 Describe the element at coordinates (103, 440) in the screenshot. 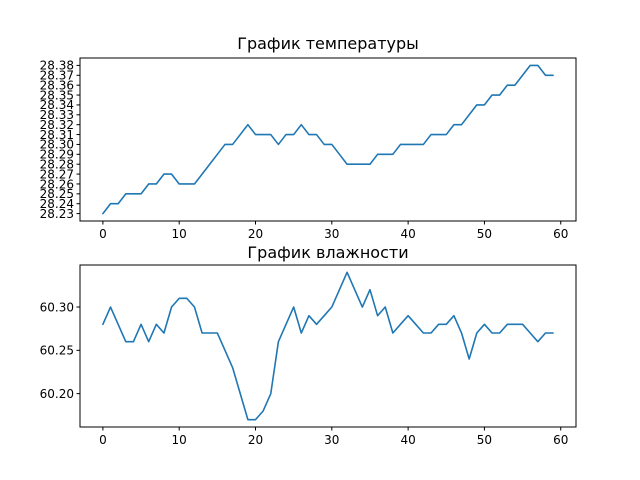

I see `humidity-x-tick-label: 0` at that location.